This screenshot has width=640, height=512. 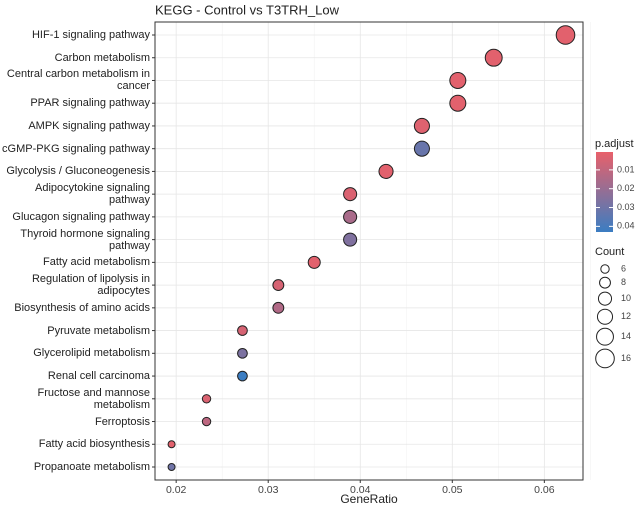 What do you see at coordinates (626, 336) in the screenshot?
I see `size-legend-label: 14` at bounding box center [626, 336].